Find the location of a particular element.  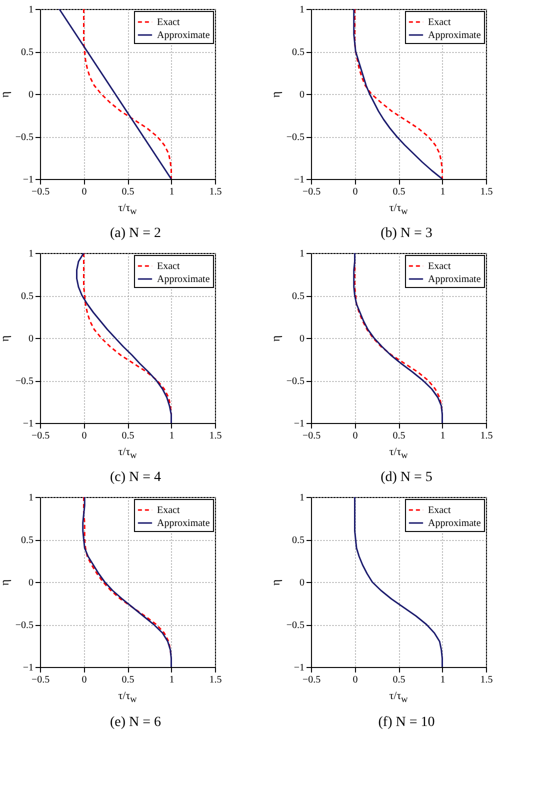

text: (f) N = 10 is located at coordinates (406, 722).